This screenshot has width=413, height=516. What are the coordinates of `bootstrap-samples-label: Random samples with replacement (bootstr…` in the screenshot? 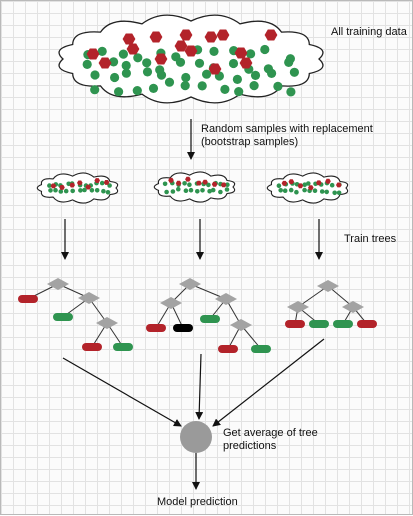 It's located at (287, 135).